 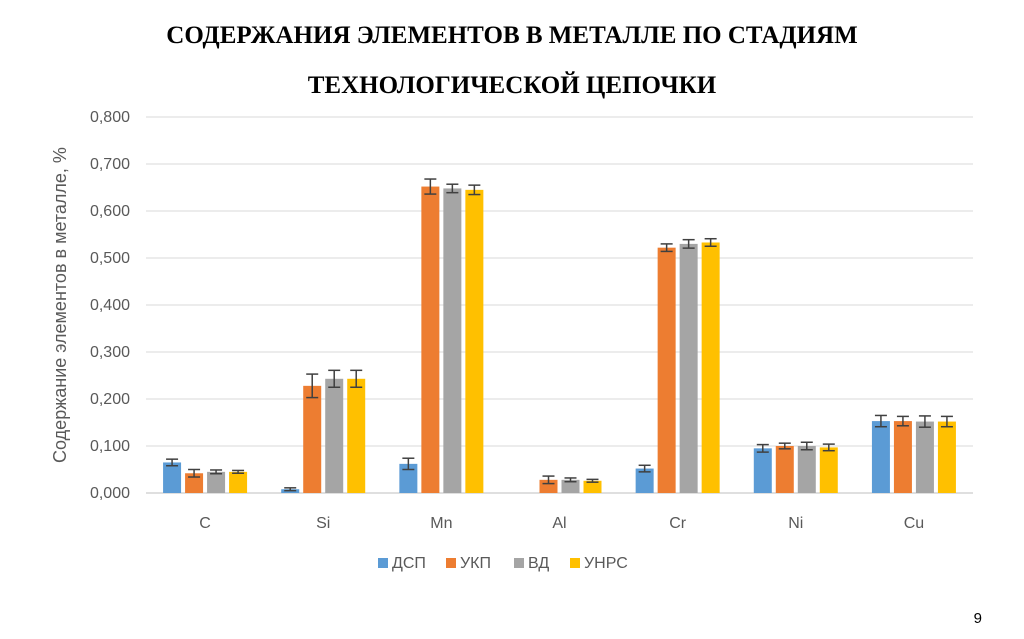 I want to click on legend-label: ДСП, so click(x=409, y=563).